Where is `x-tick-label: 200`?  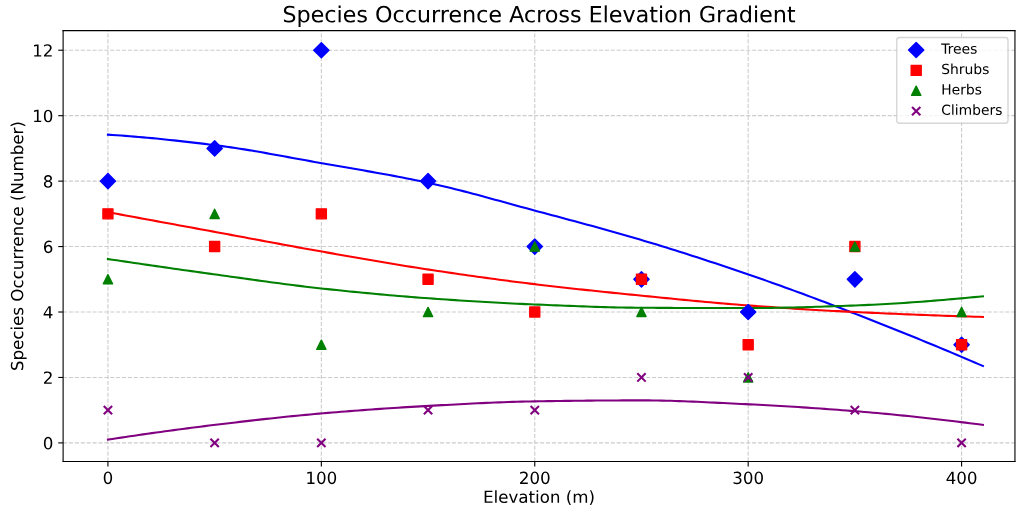 x-tick-label: 200 is located at coordinates (535, 478).